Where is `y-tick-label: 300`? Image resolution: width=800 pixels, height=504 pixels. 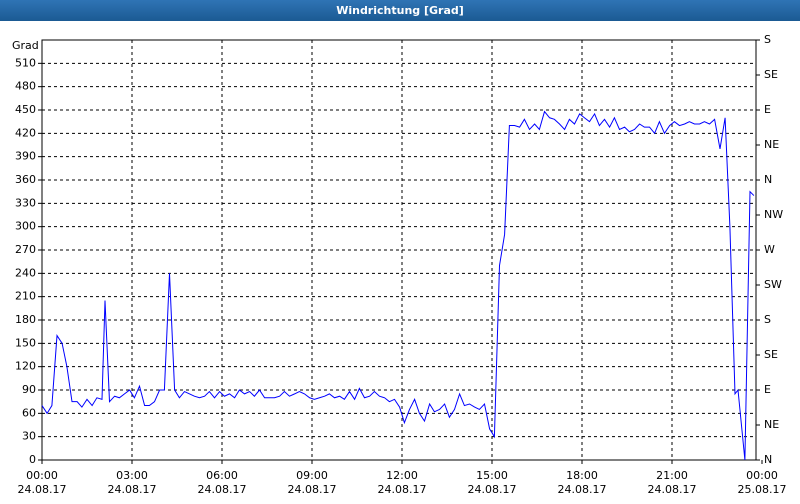 y-tick-label: 300 is located at coordinates (25, 226).